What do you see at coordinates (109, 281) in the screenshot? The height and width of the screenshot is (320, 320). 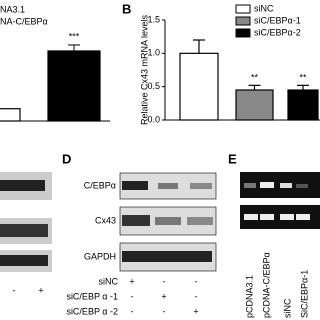 I see `condition-label: siNC` at bounding box center [109, 281].